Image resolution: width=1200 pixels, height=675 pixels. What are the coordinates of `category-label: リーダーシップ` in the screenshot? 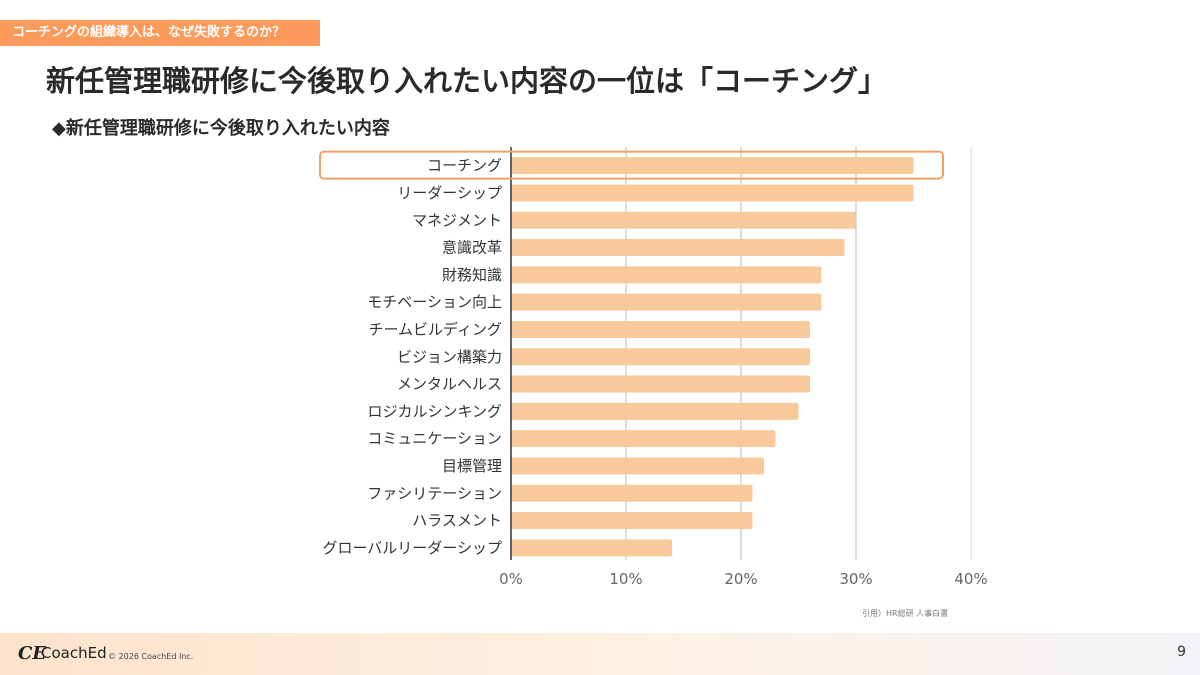 It's located at (449, 193).